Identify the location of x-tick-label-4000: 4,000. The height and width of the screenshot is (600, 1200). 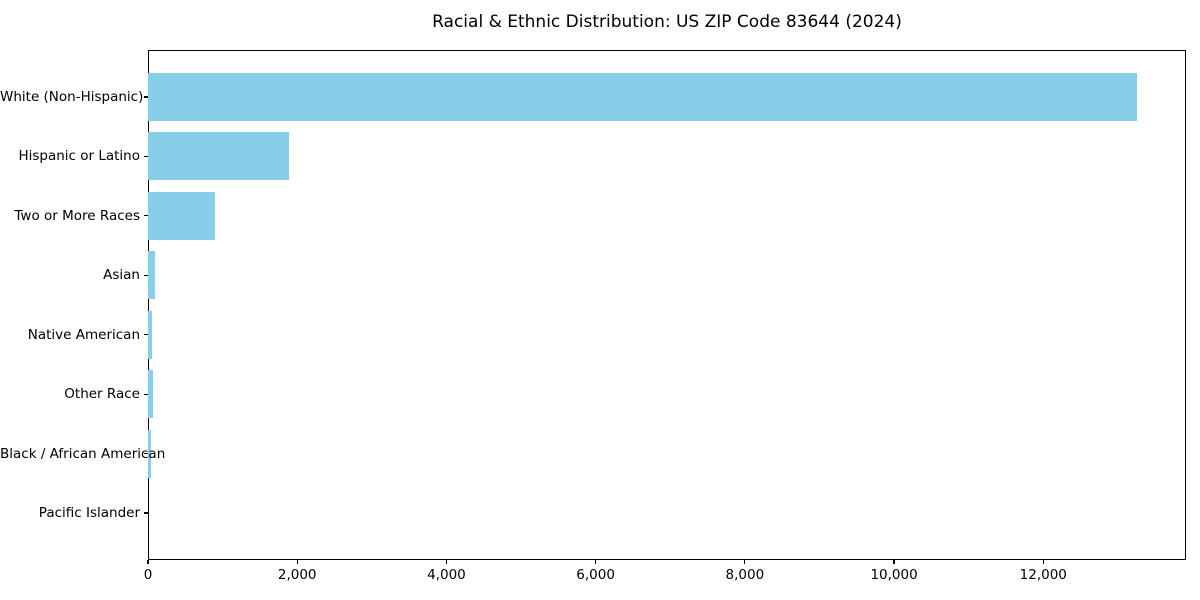
(446, 575).